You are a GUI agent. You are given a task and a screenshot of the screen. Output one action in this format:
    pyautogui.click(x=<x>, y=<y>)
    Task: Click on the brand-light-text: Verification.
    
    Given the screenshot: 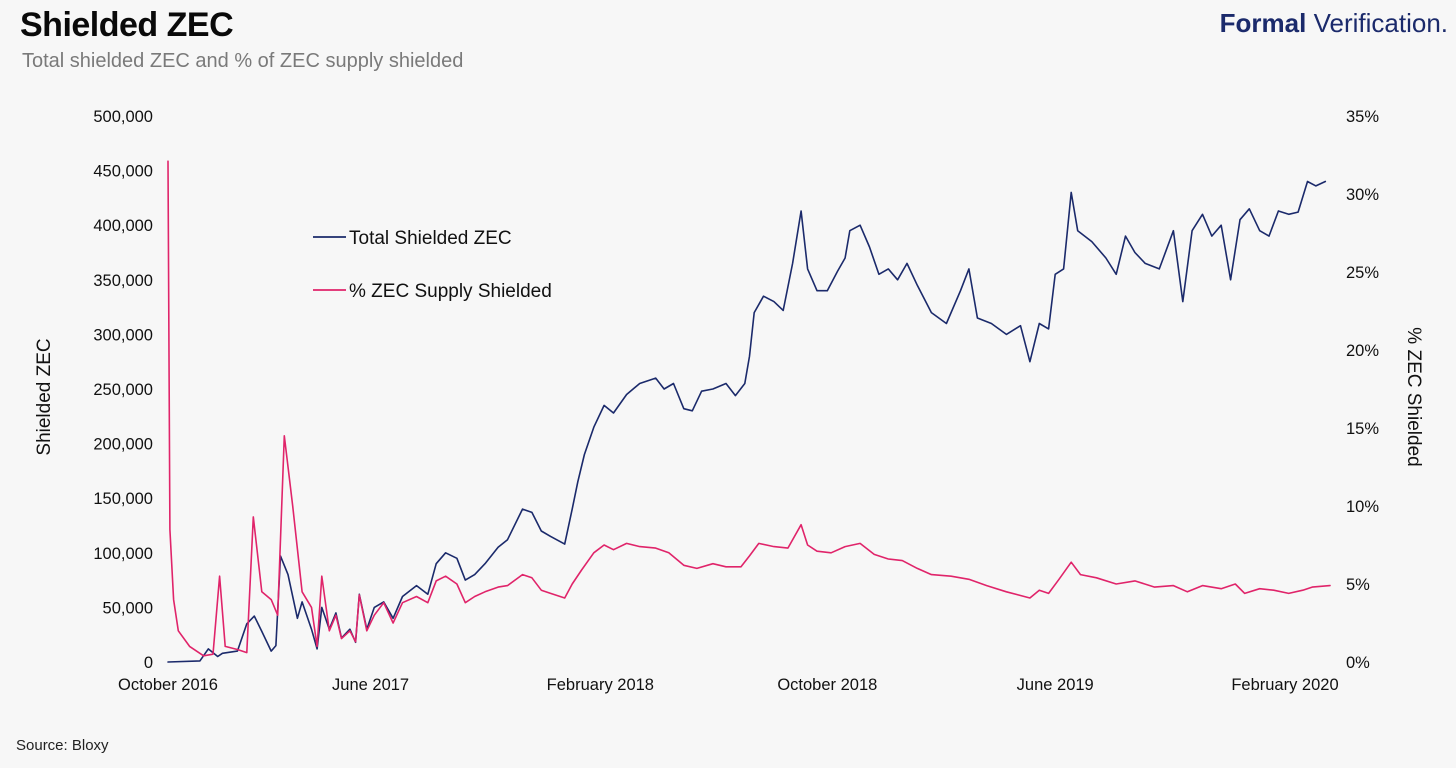 What is the action you would take?
    pyautogui.click(x=1380, y=23)
    